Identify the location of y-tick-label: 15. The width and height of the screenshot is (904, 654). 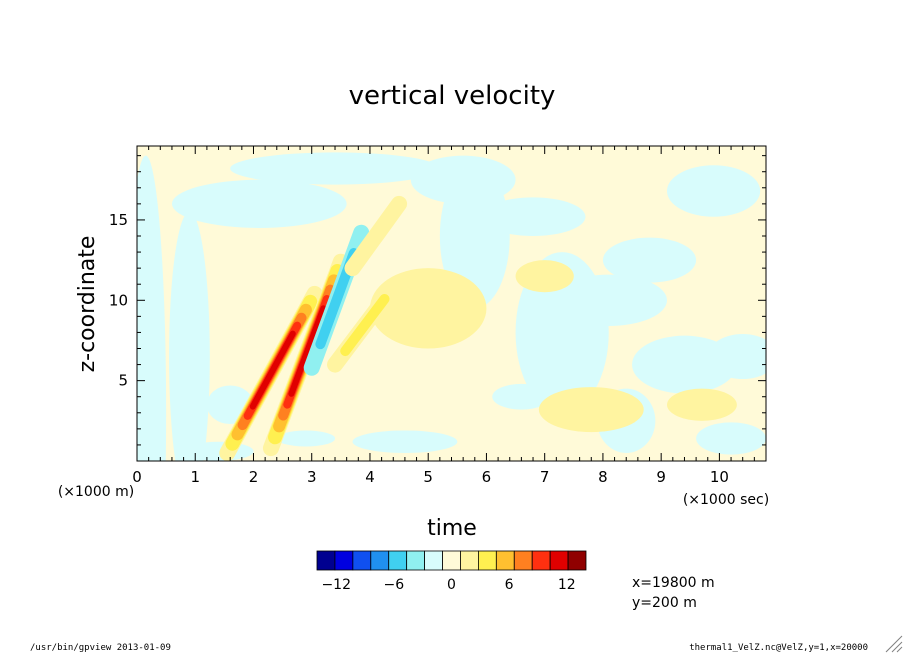
(118, 220).